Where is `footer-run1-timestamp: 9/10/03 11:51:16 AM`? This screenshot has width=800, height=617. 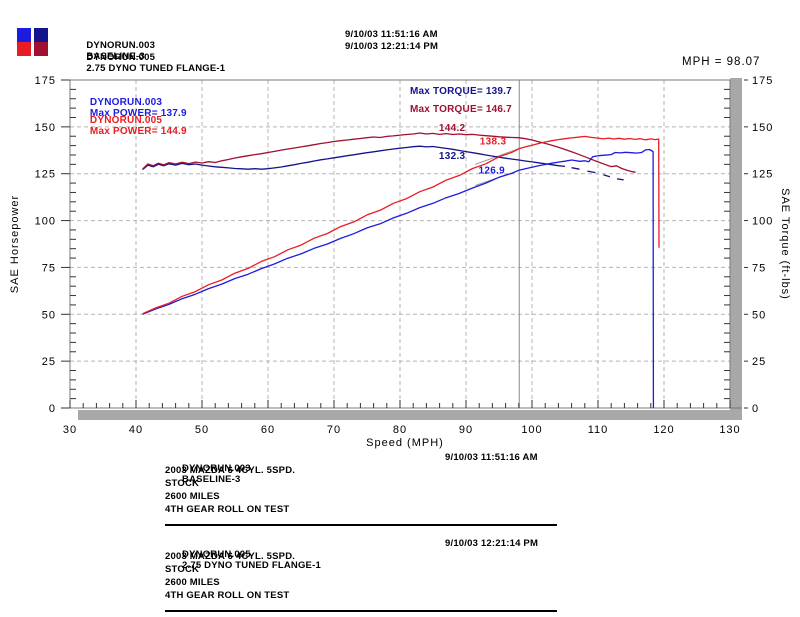
footer-run1-timestamp: 9/10/03 11:51:16 AM is located at coordinates (491, 457).